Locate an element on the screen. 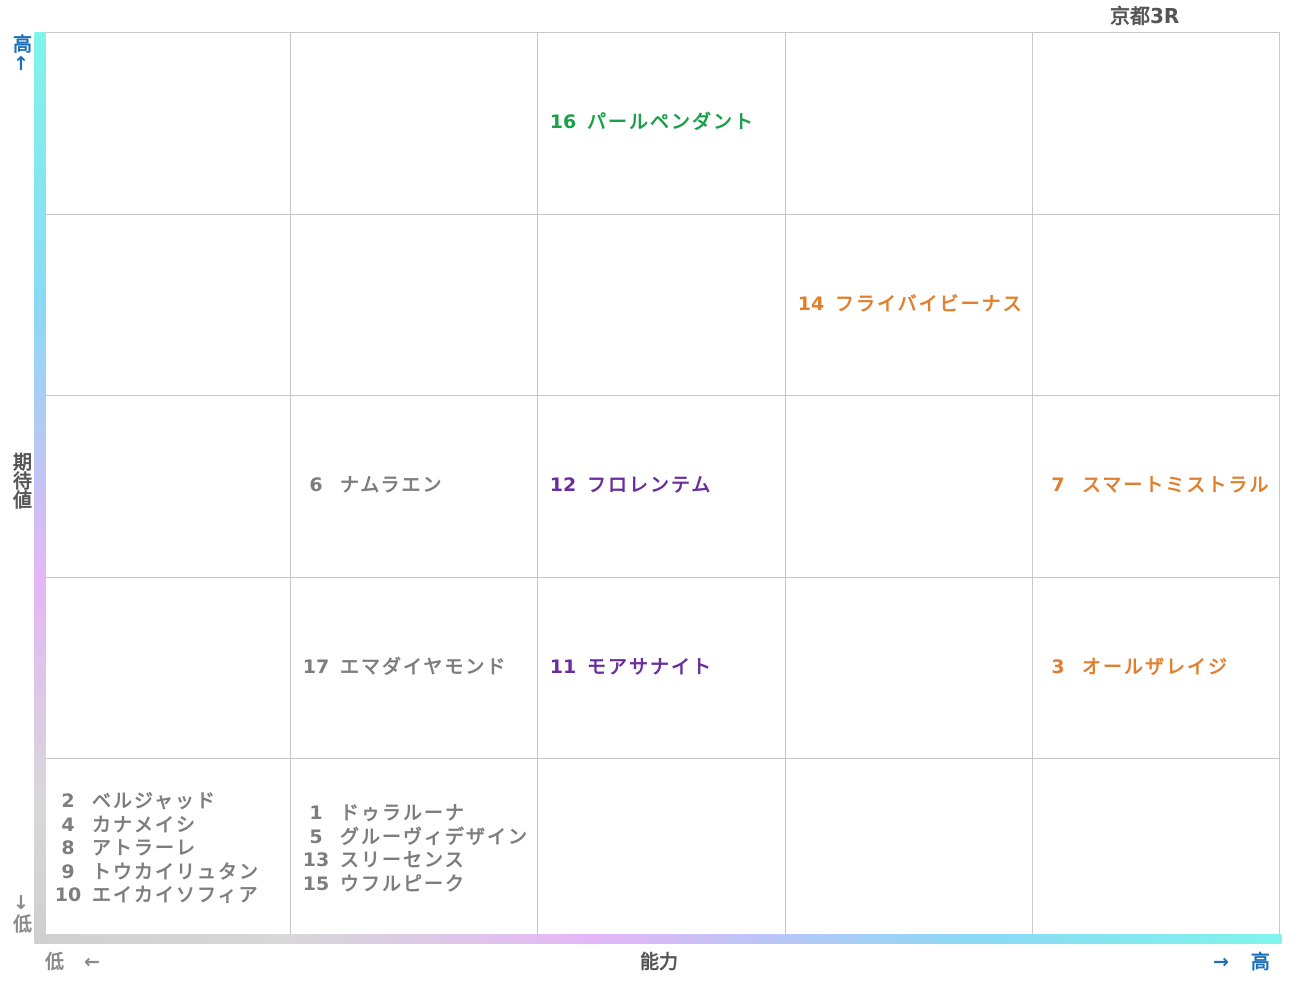  horse-number: 16 is located at coordinates (563, 122).